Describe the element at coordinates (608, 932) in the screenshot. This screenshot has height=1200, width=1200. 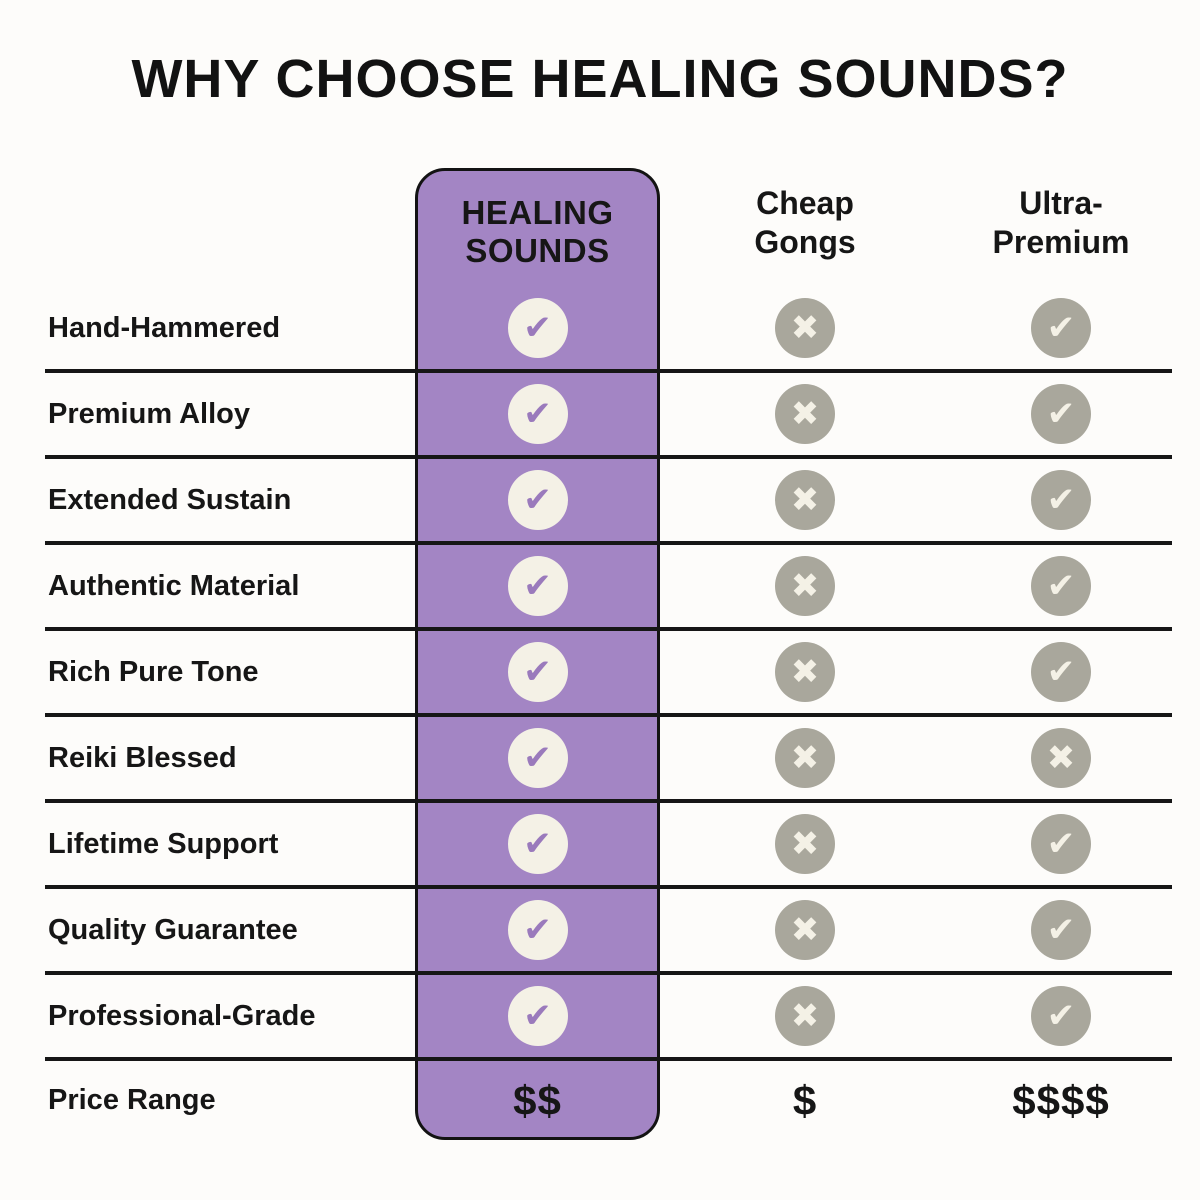
I see `table-row: Quality Guarantee` at that location.